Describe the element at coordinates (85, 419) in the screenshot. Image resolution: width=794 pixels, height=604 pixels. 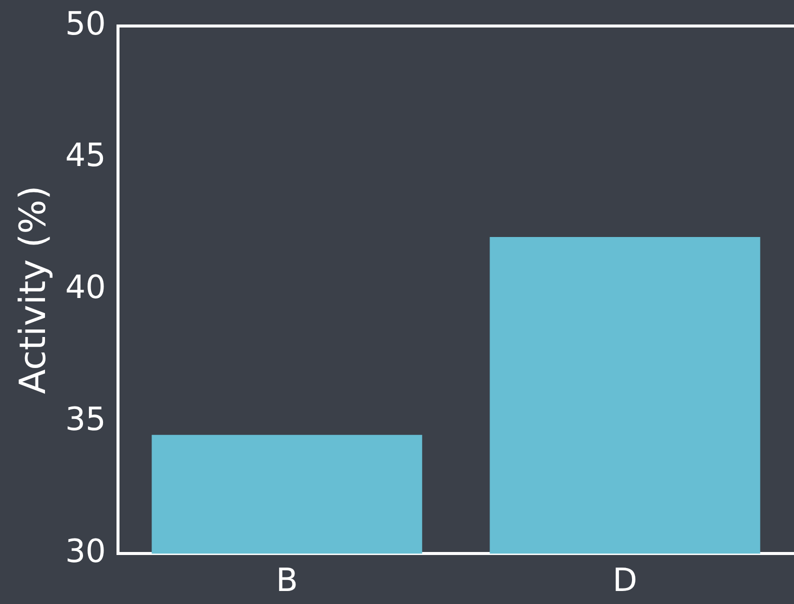
I see `y-tick-label: 35` at that location.